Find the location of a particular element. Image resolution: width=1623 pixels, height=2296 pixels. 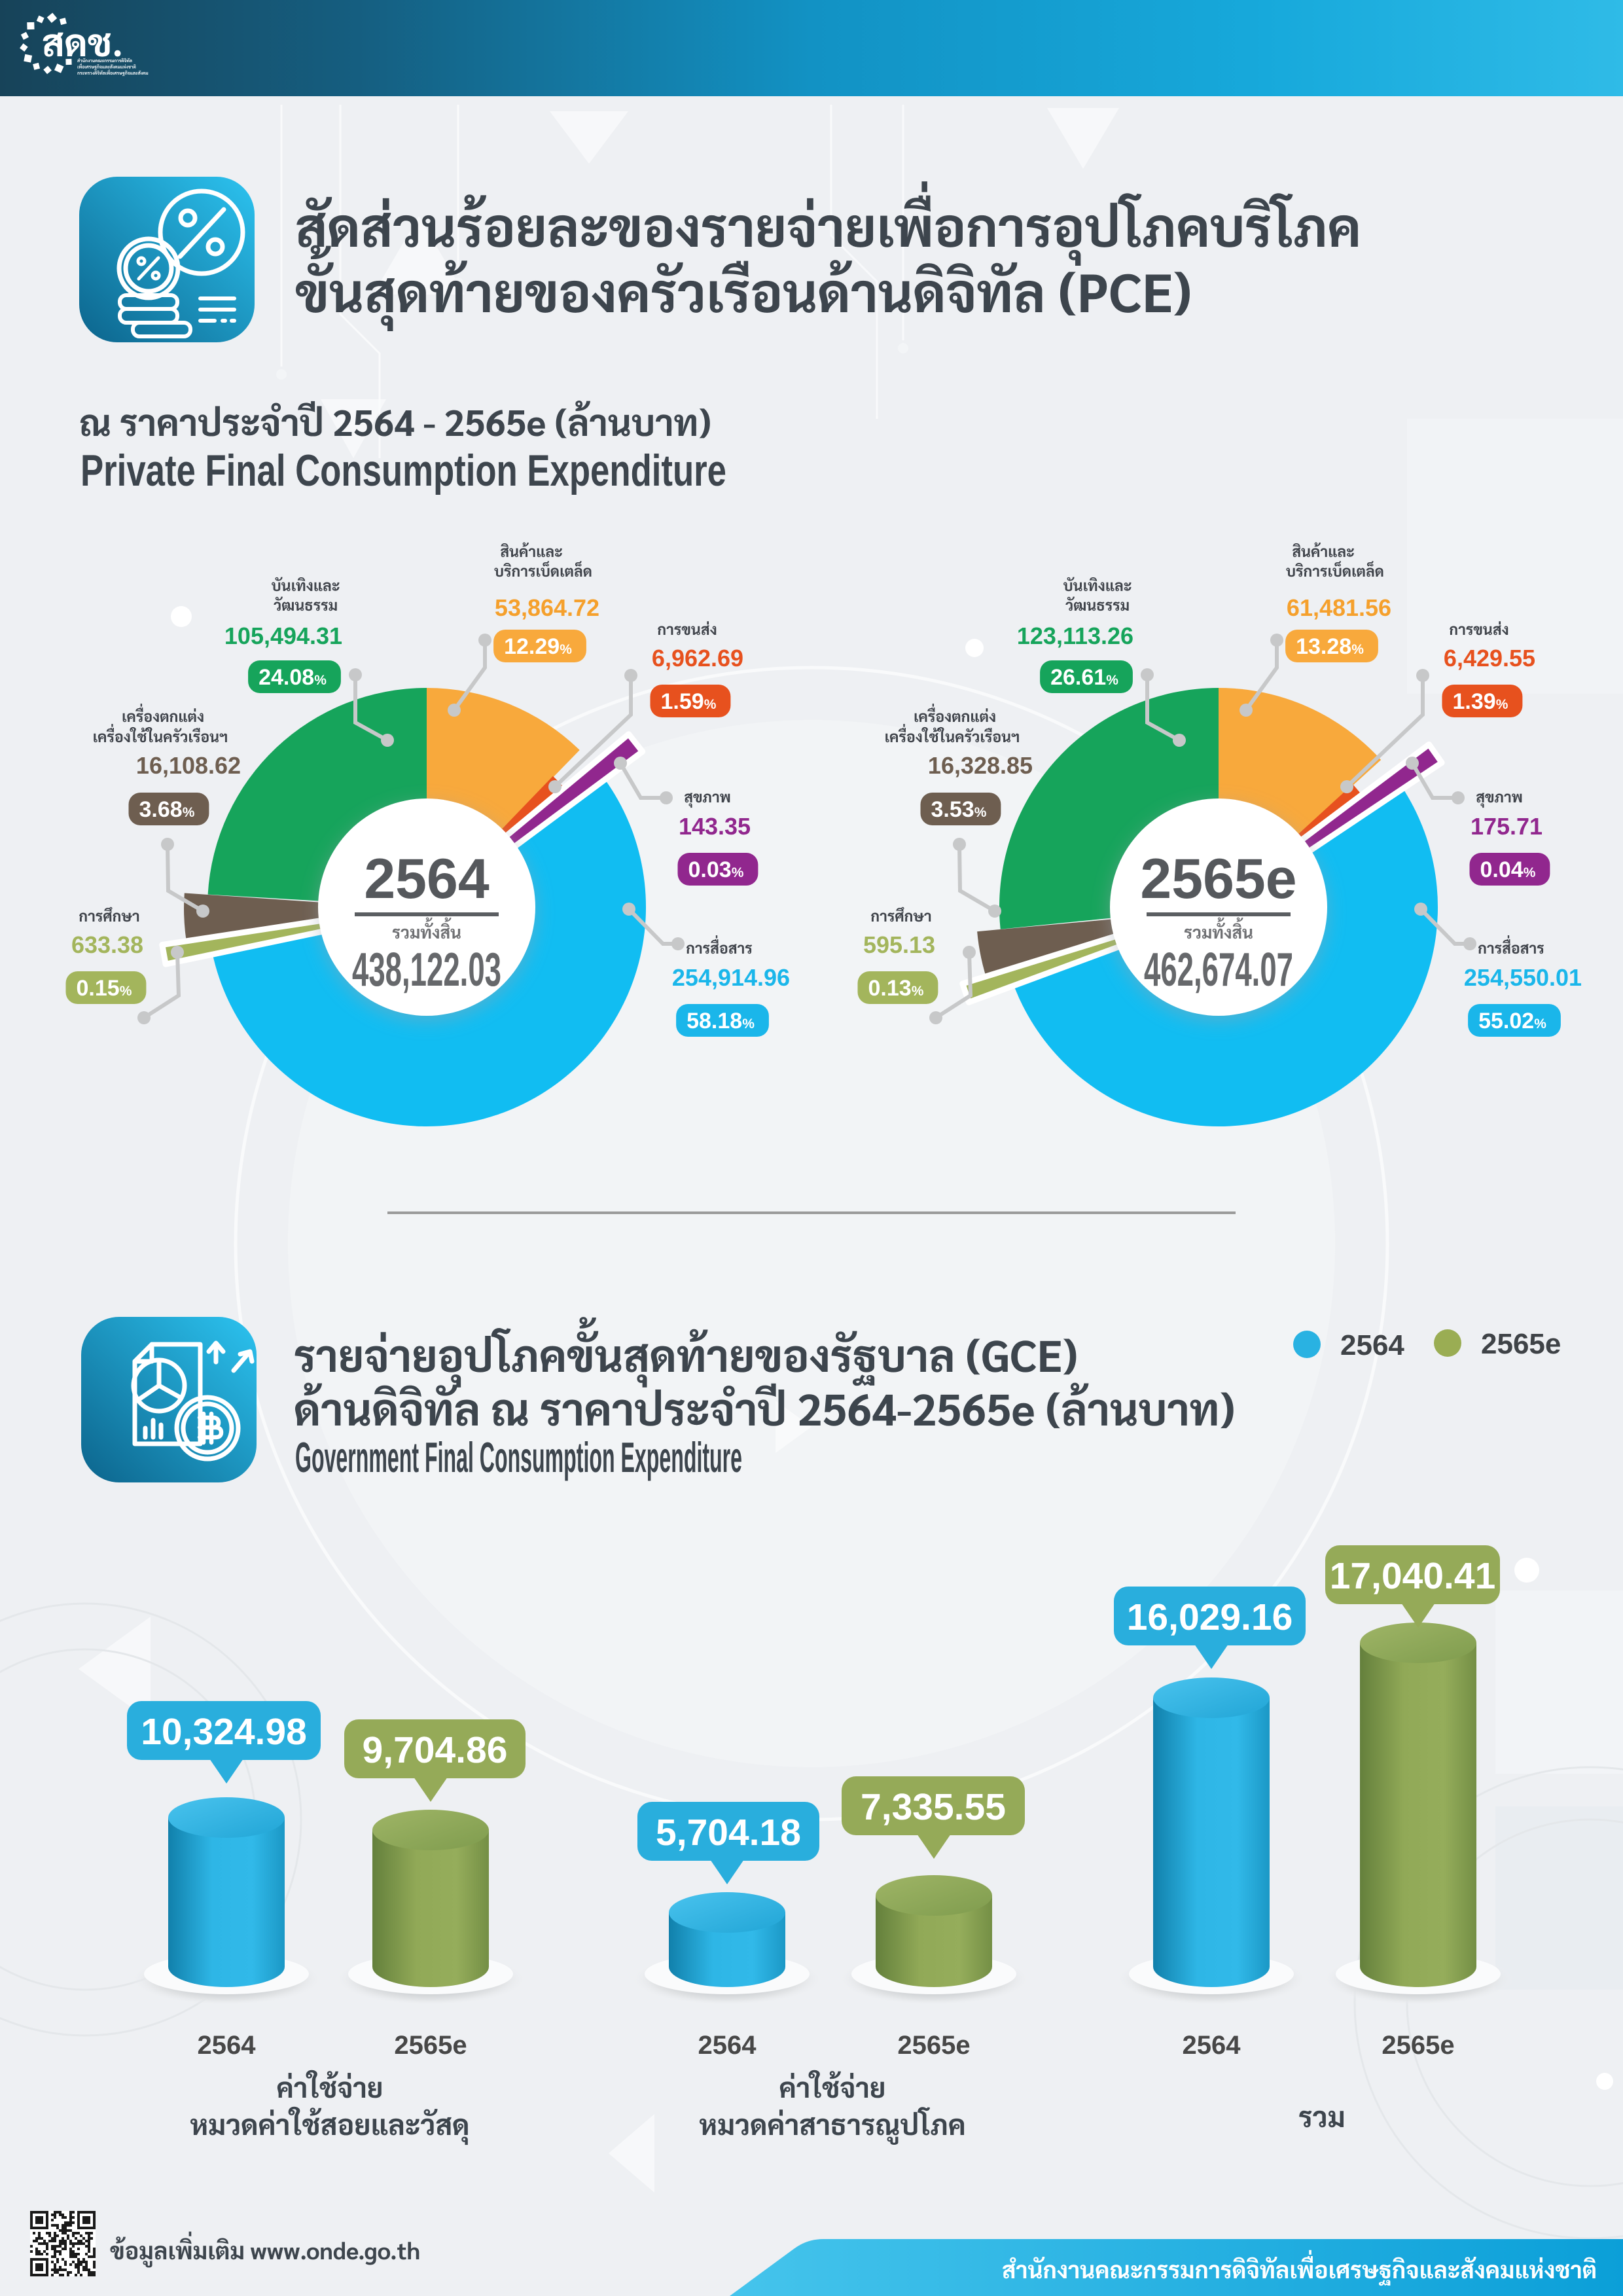

svg-text: 175.71 is located at coordinates (1507, 826).